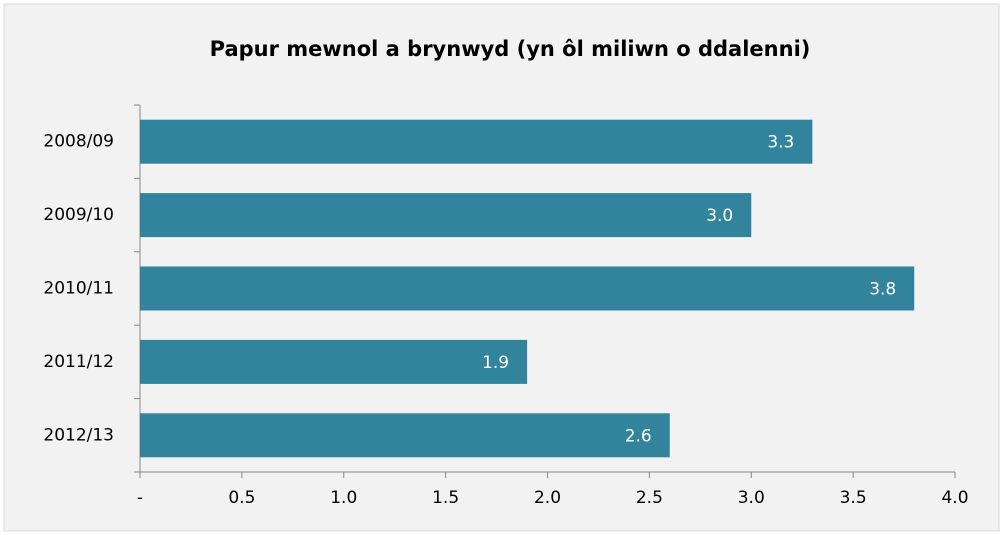  I want to click on x-tick-label: -, so click(140, 498).